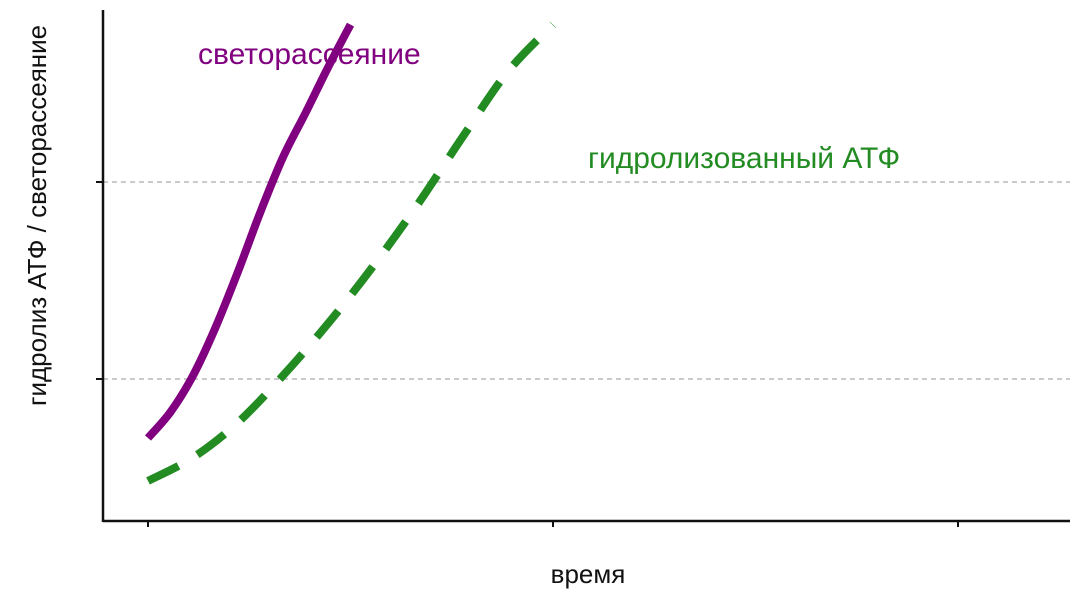 The width and height of the screenshot is (1070, 589). Describe the element at coordinates (309, 54) in the screenshot. I see `series-label-light-scattering: светорассеяние` at that location.